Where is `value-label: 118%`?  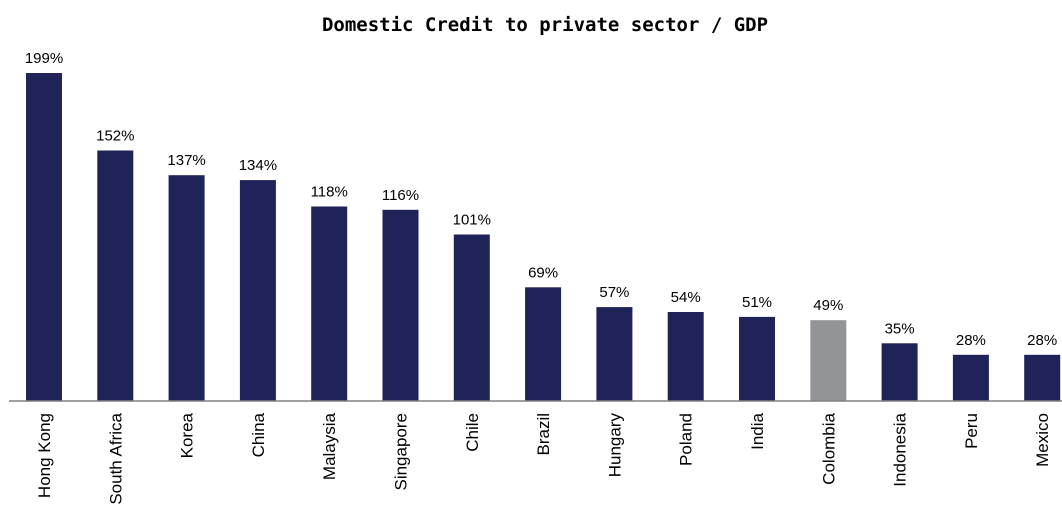 value-label: 118% is located at coordinates (329, 192).